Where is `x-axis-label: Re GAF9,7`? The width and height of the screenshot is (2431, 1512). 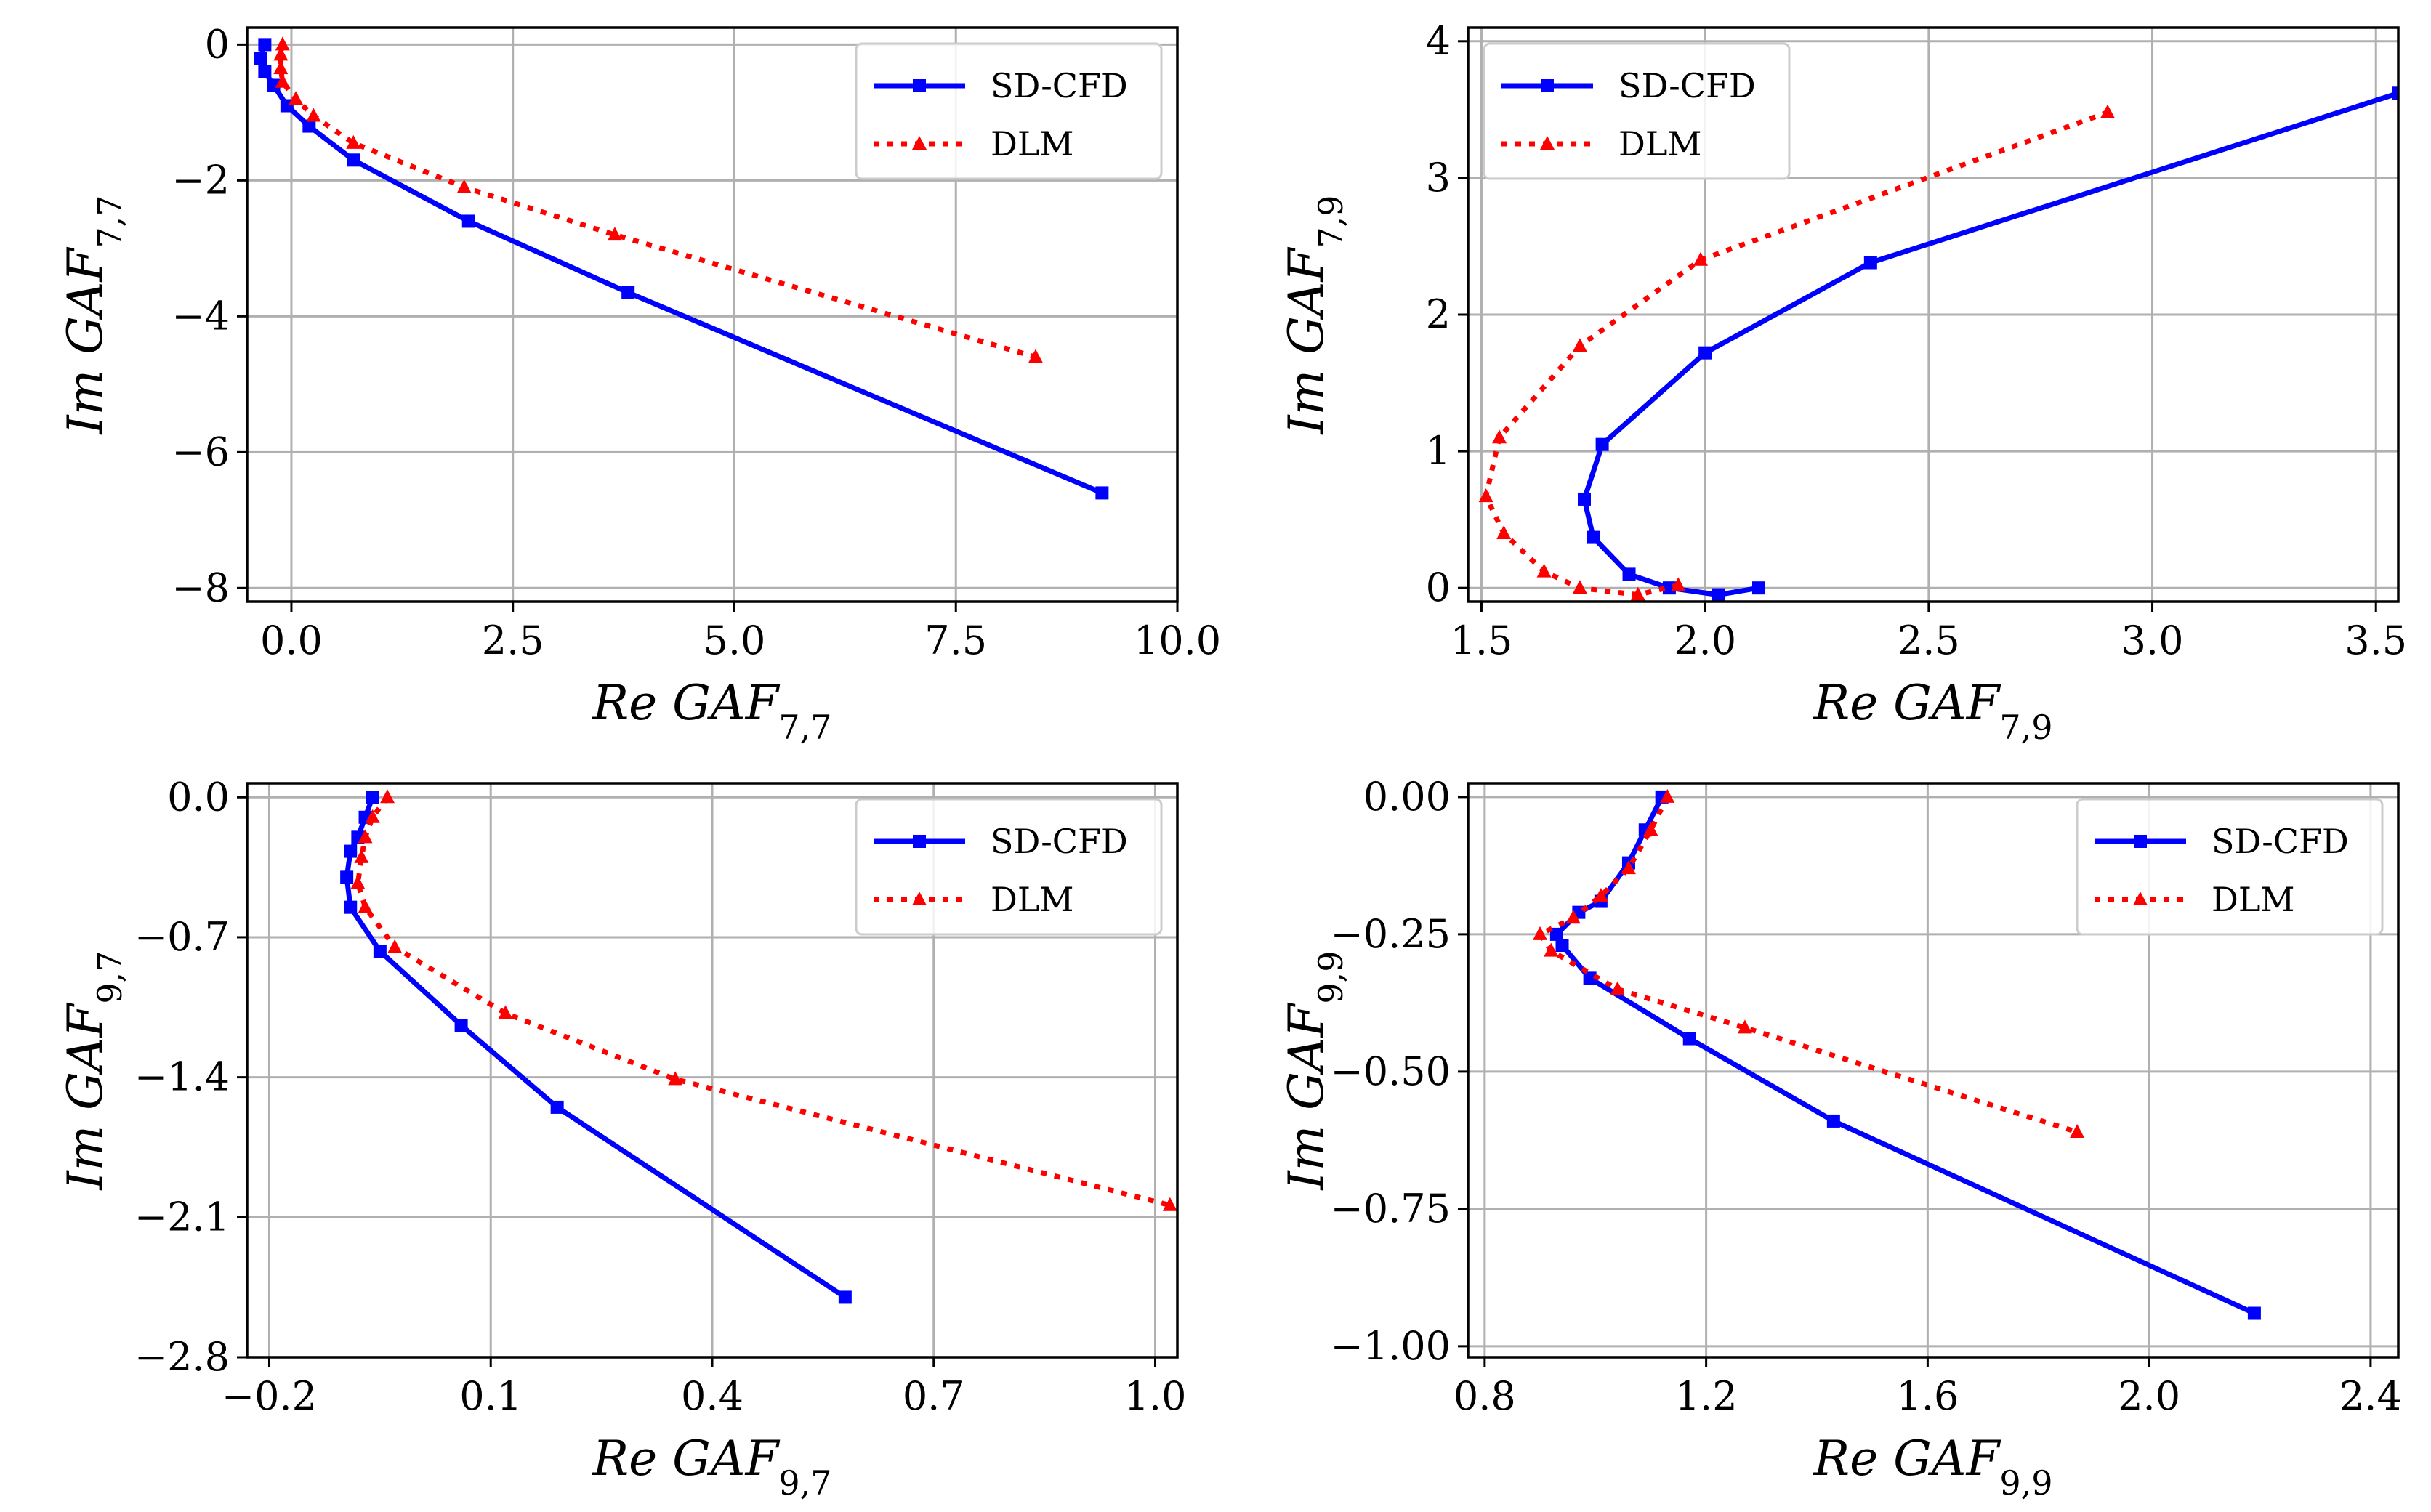 x-axis-label: Re GAF9,7 is located at coordinates (711, 1467).